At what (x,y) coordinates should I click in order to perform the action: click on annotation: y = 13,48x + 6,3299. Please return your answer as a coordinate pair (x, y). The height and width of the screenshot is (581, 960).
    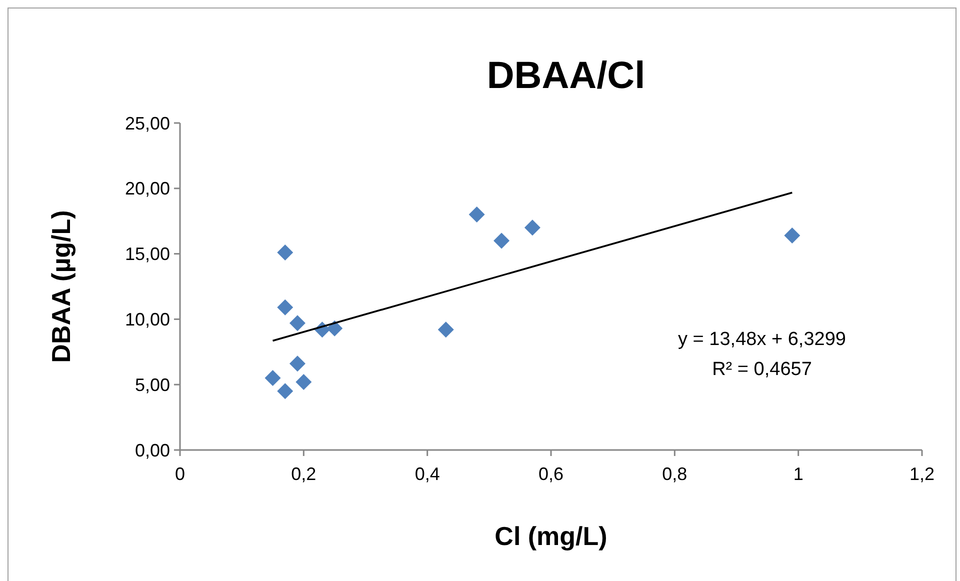
    Looking at the image, I should click on (762, 339).